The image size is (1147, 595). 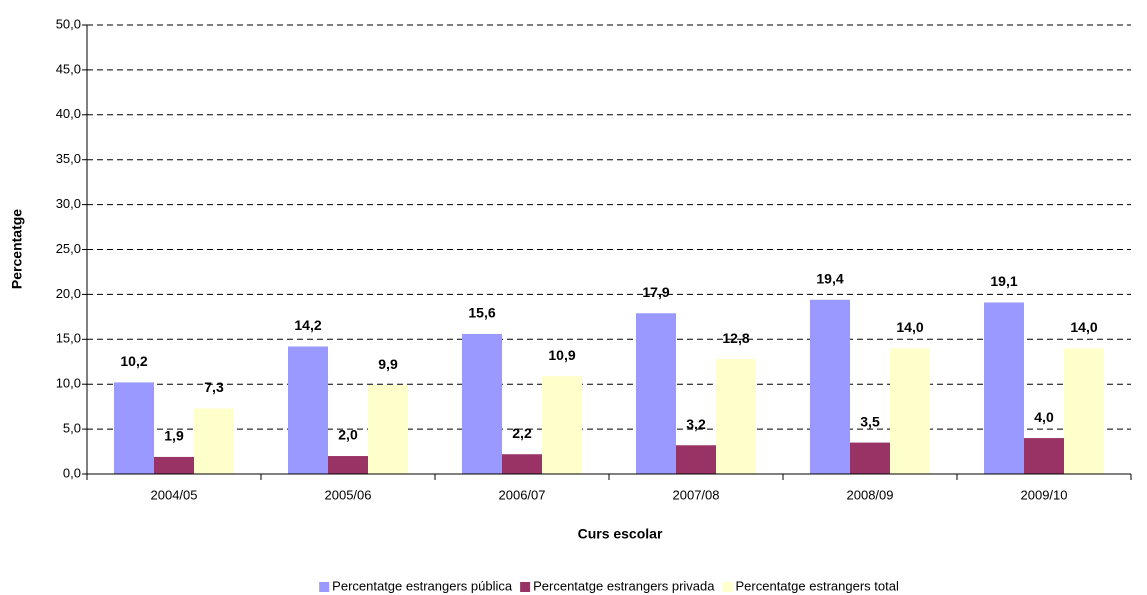 I want to click on value-label: 14,2, so click(x=307, y=325).